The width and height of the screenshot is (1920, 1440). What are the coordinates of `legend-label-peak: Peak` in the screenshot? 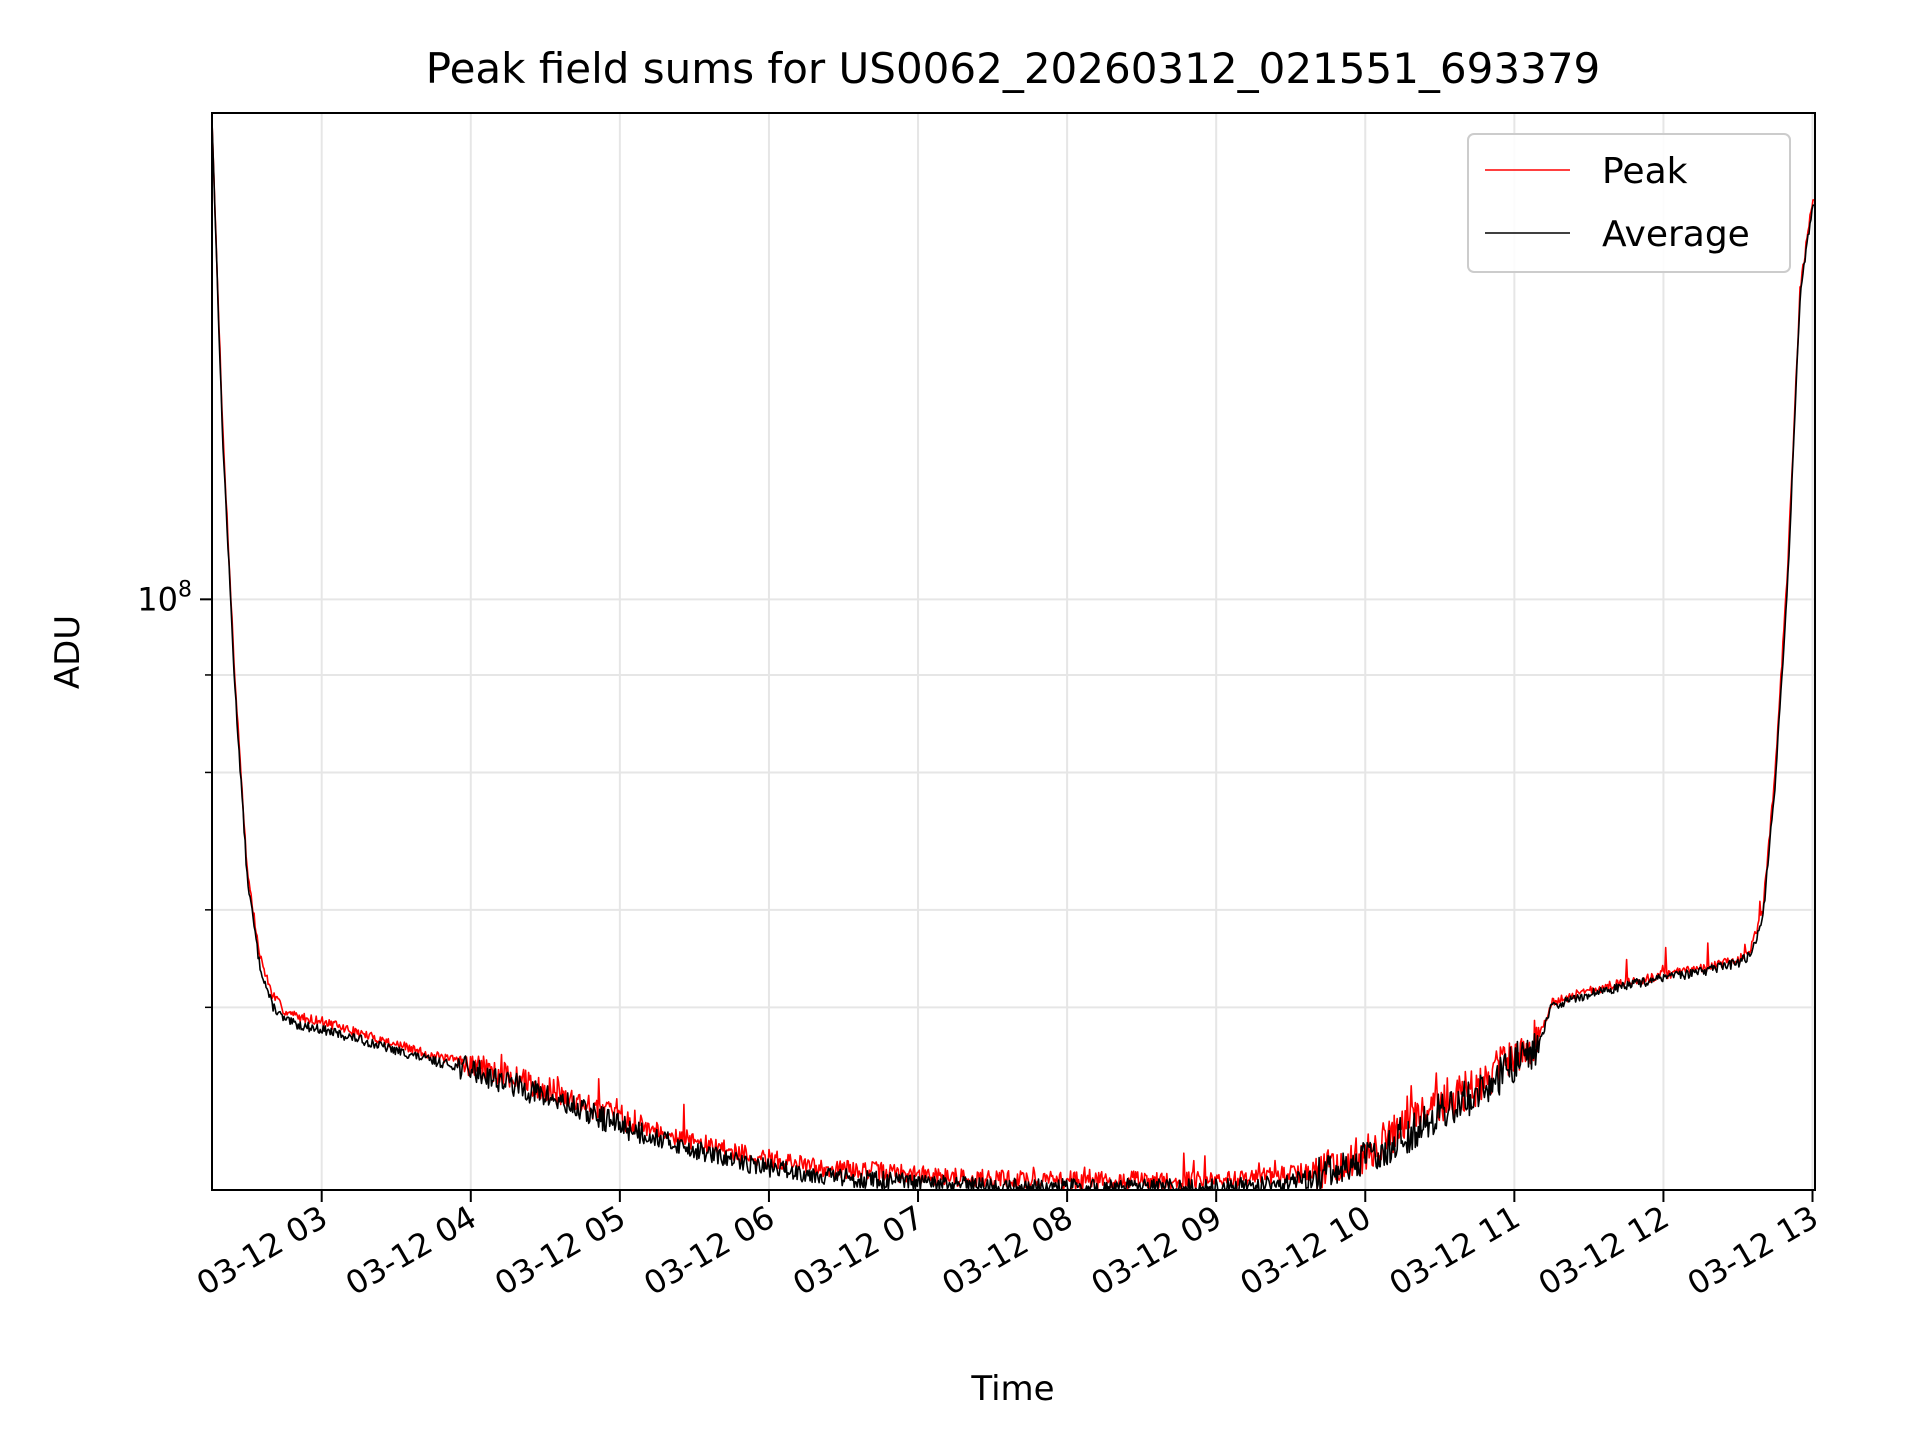 It's located at (1645, 171).